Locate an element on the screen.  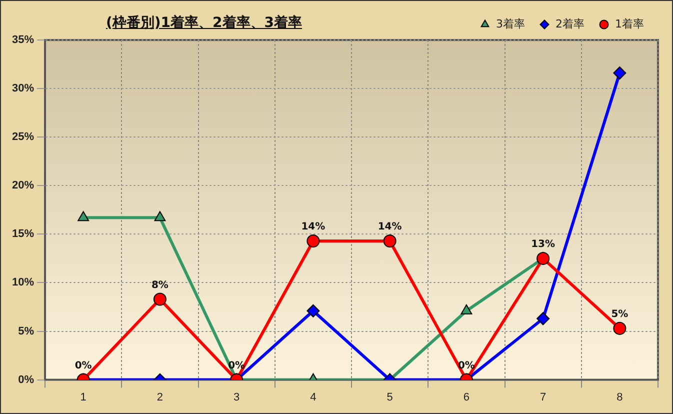
y-tick-label: 20% is located at coordinates (23, 186).